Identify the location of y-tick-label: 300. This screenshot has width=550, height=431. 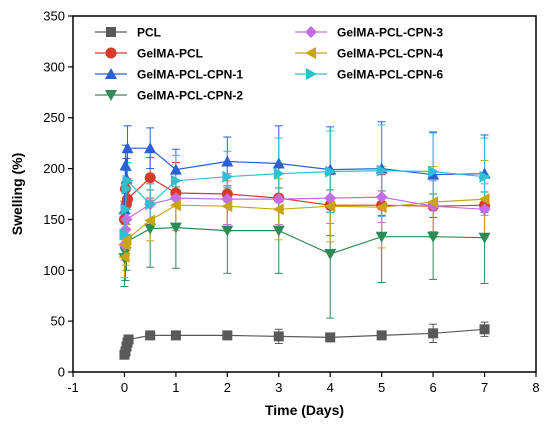
(54, 66).